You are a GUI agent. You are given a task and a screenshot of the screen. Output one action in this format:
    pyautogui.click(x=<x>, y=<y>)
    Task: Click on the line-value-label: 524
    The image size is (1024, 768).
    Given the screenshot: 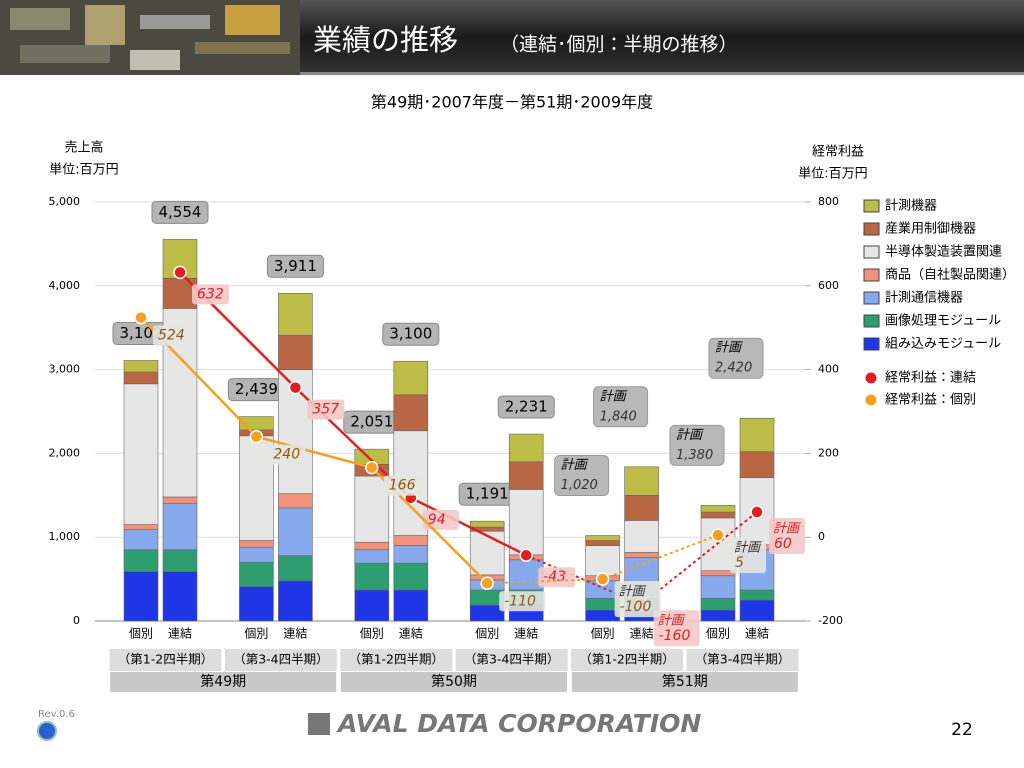 What is the action you would take?
    pyautogui.click(x=171, y=336)
    